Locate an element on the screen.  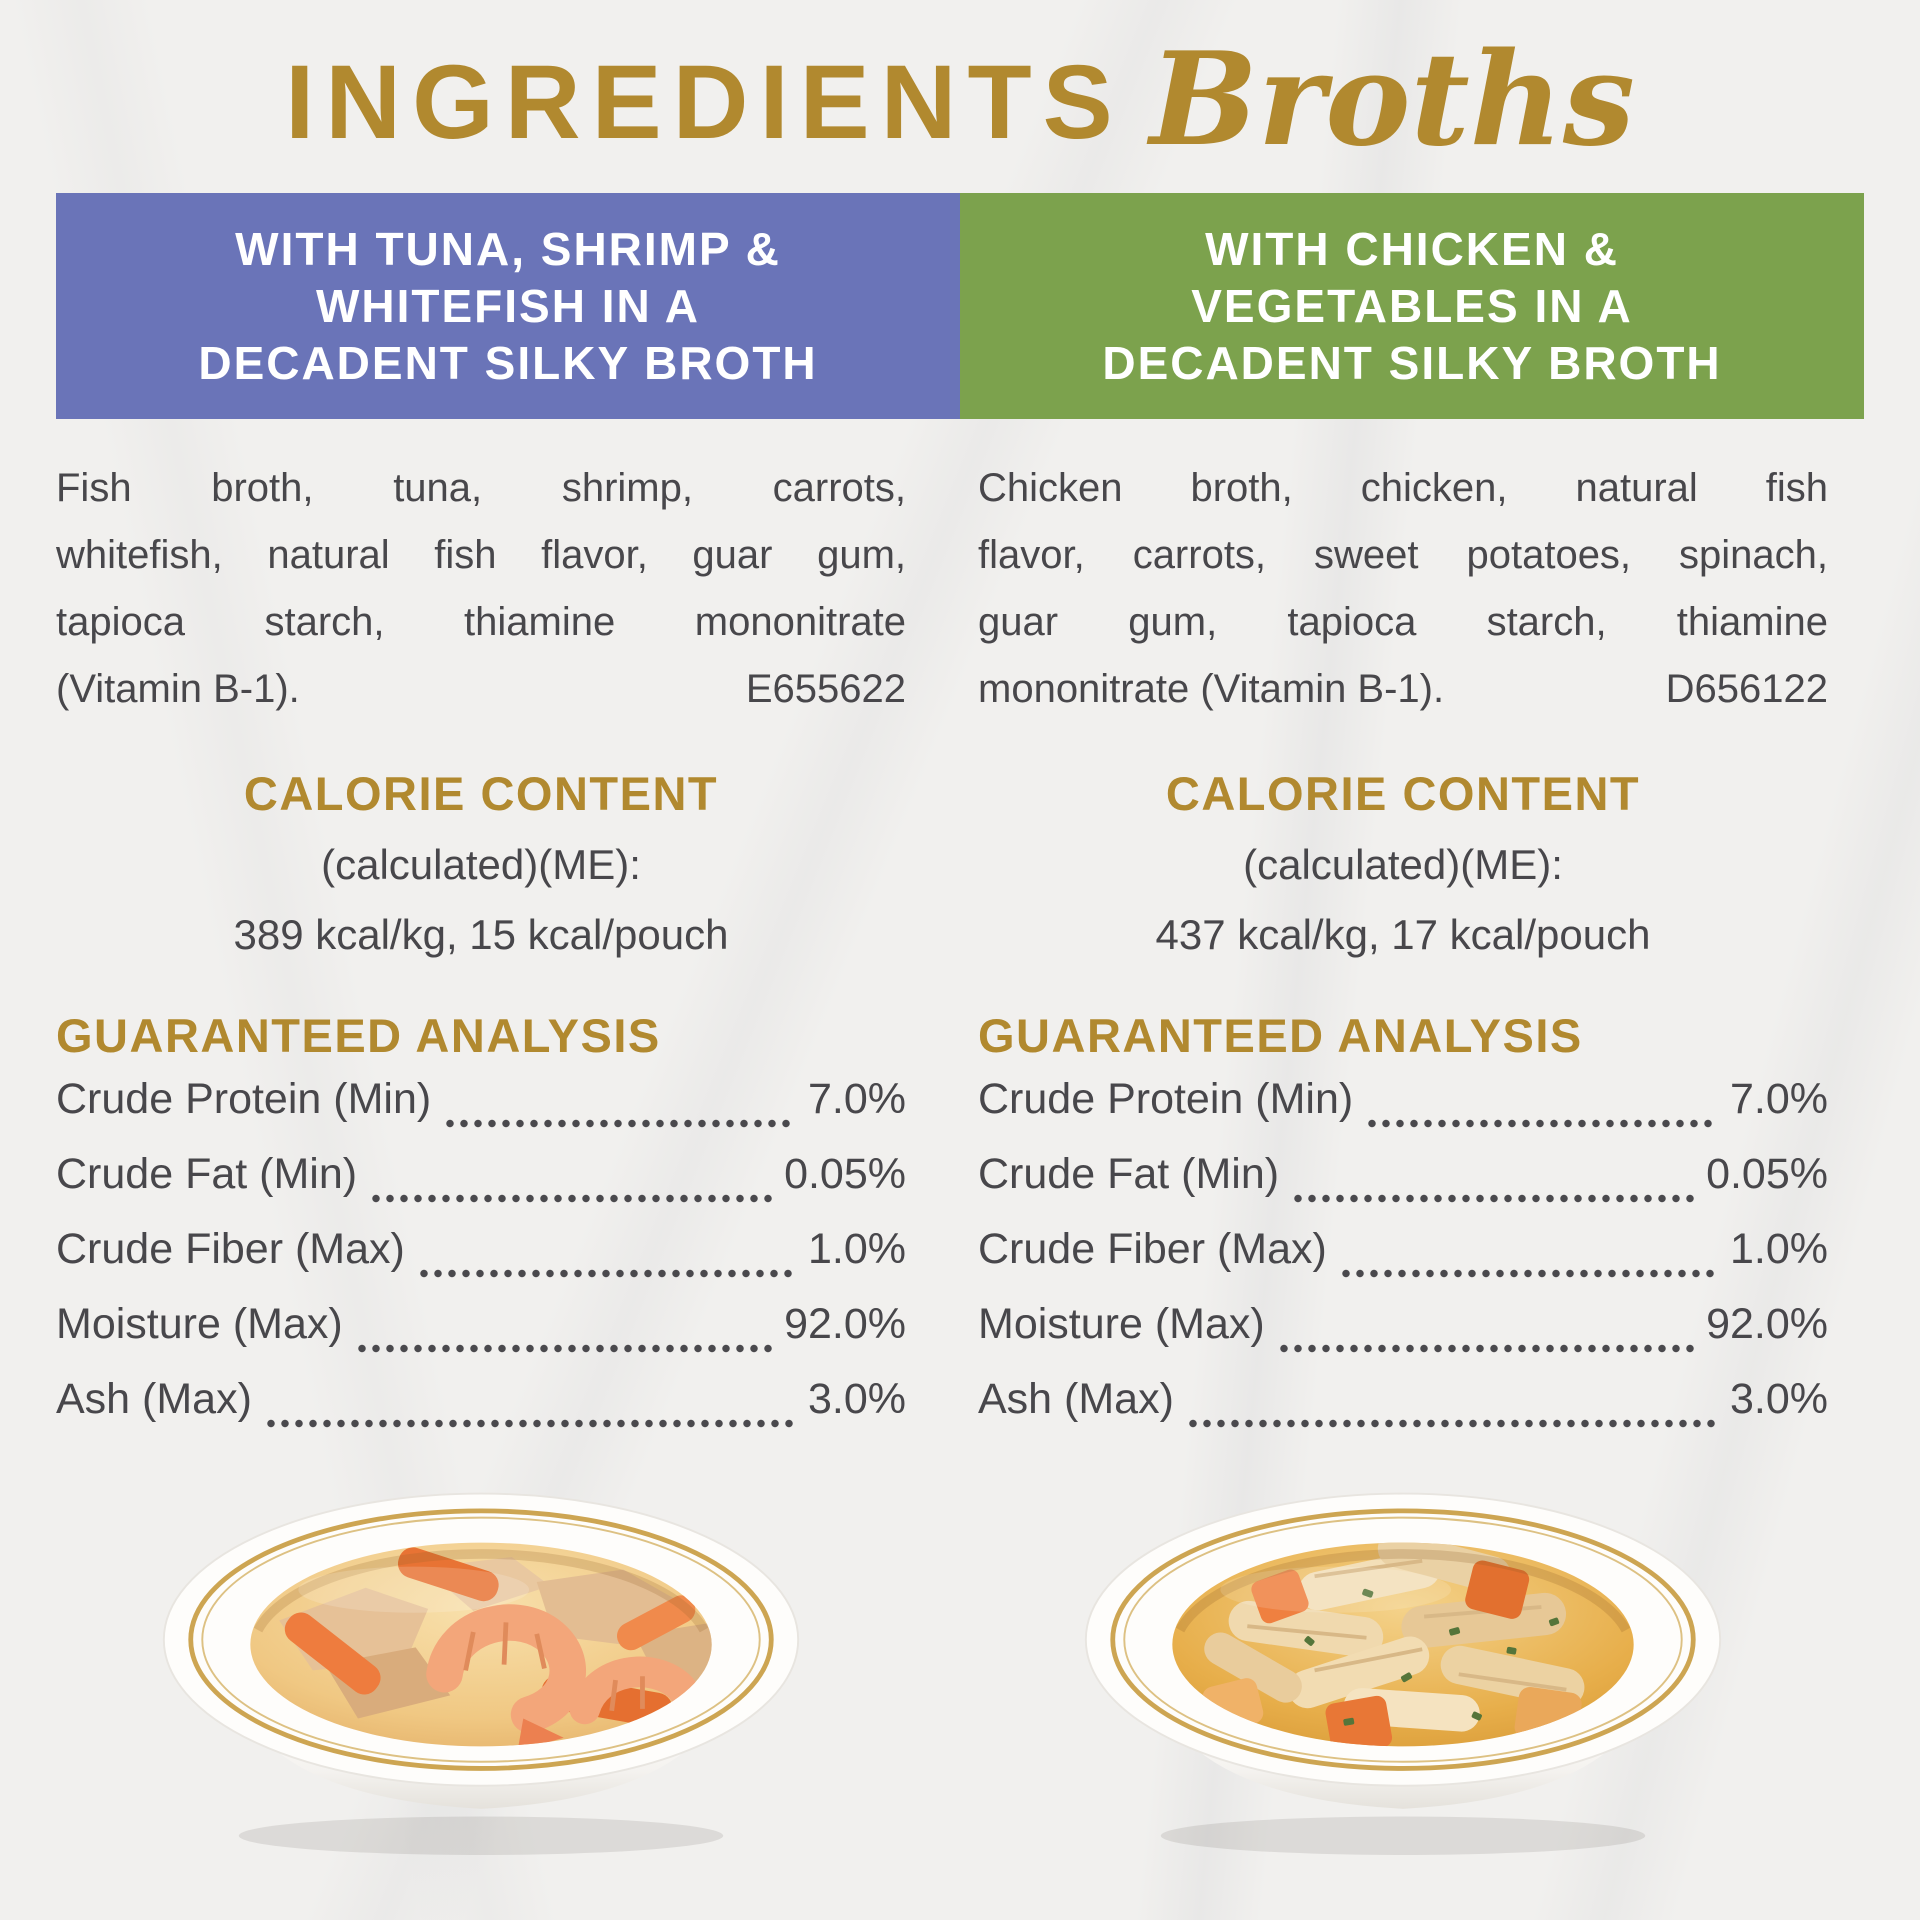
ingredients-last-line: (Vitamin B-1). E655622 is located at coordinates (481, 689).